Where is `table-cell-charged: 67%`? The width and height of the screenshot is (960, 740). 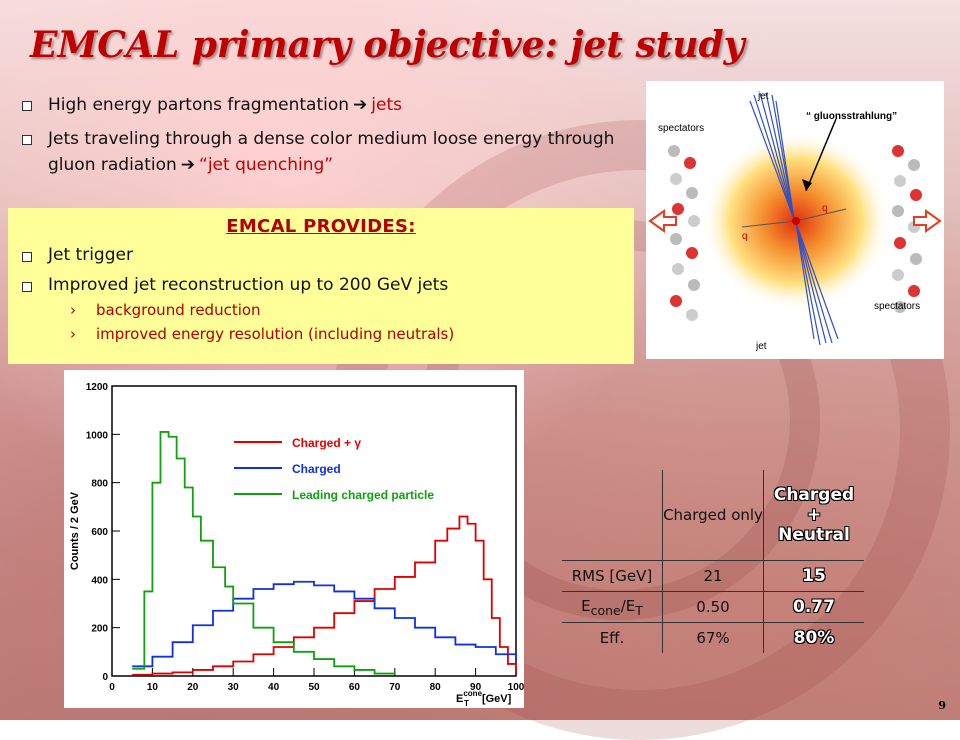
table-cell-charged: 67% is located at coordinates (713, 637).